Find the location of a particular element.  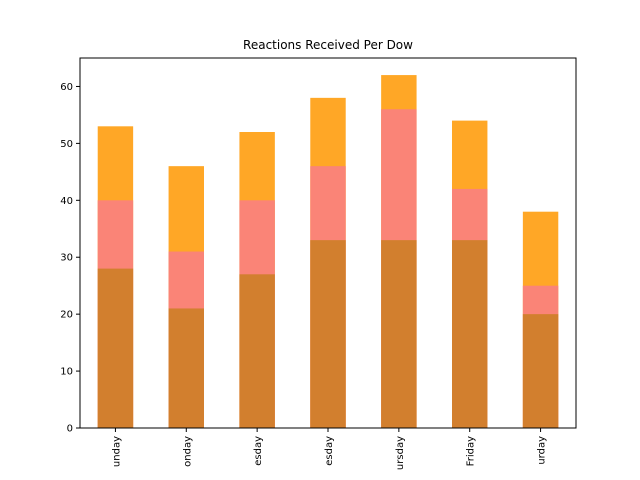

bar-series3-friday is located at coordinates (470, 334).